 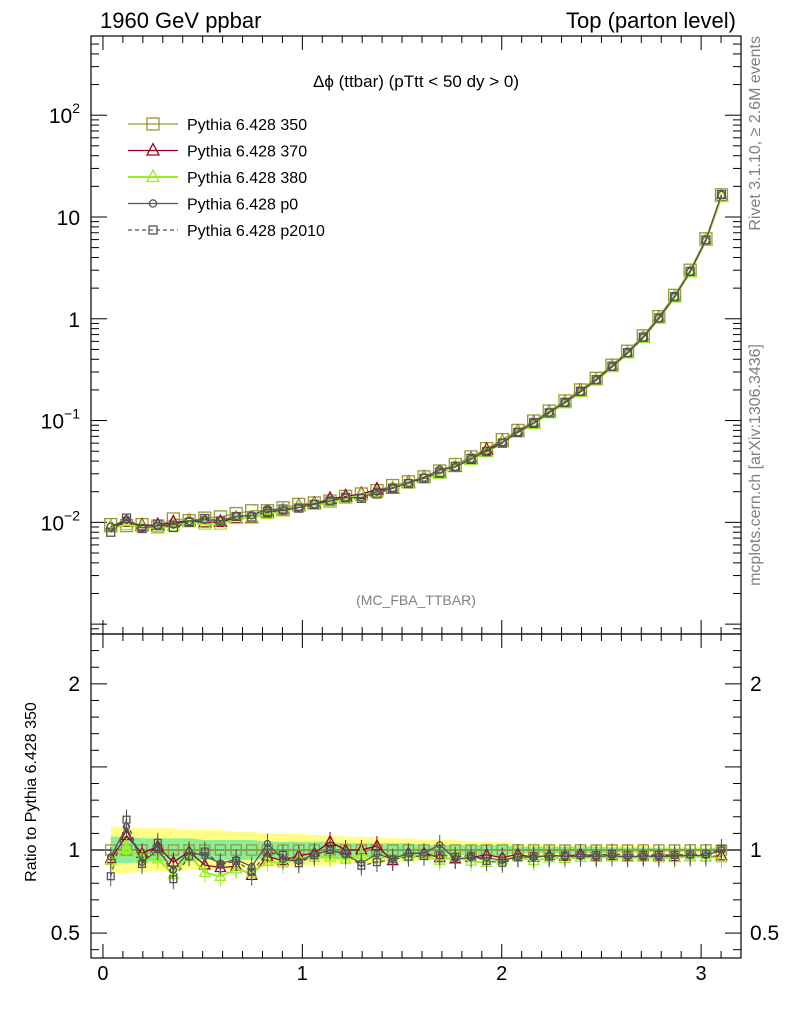 What do you see at coordinates (31, 792) in the screenshot?
I see `ratio-ylabel: Ratio to Pythia 6.428 350` at bounding box center [31, 792].